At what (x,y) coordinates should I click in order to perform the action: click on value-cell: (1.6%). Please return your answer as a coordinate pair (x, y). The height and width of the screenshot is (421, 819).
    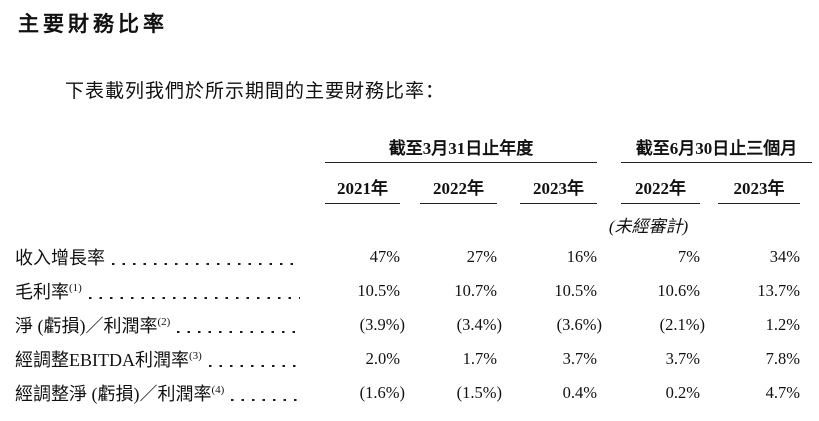
    Looking at the image, I should click on (382, 392).